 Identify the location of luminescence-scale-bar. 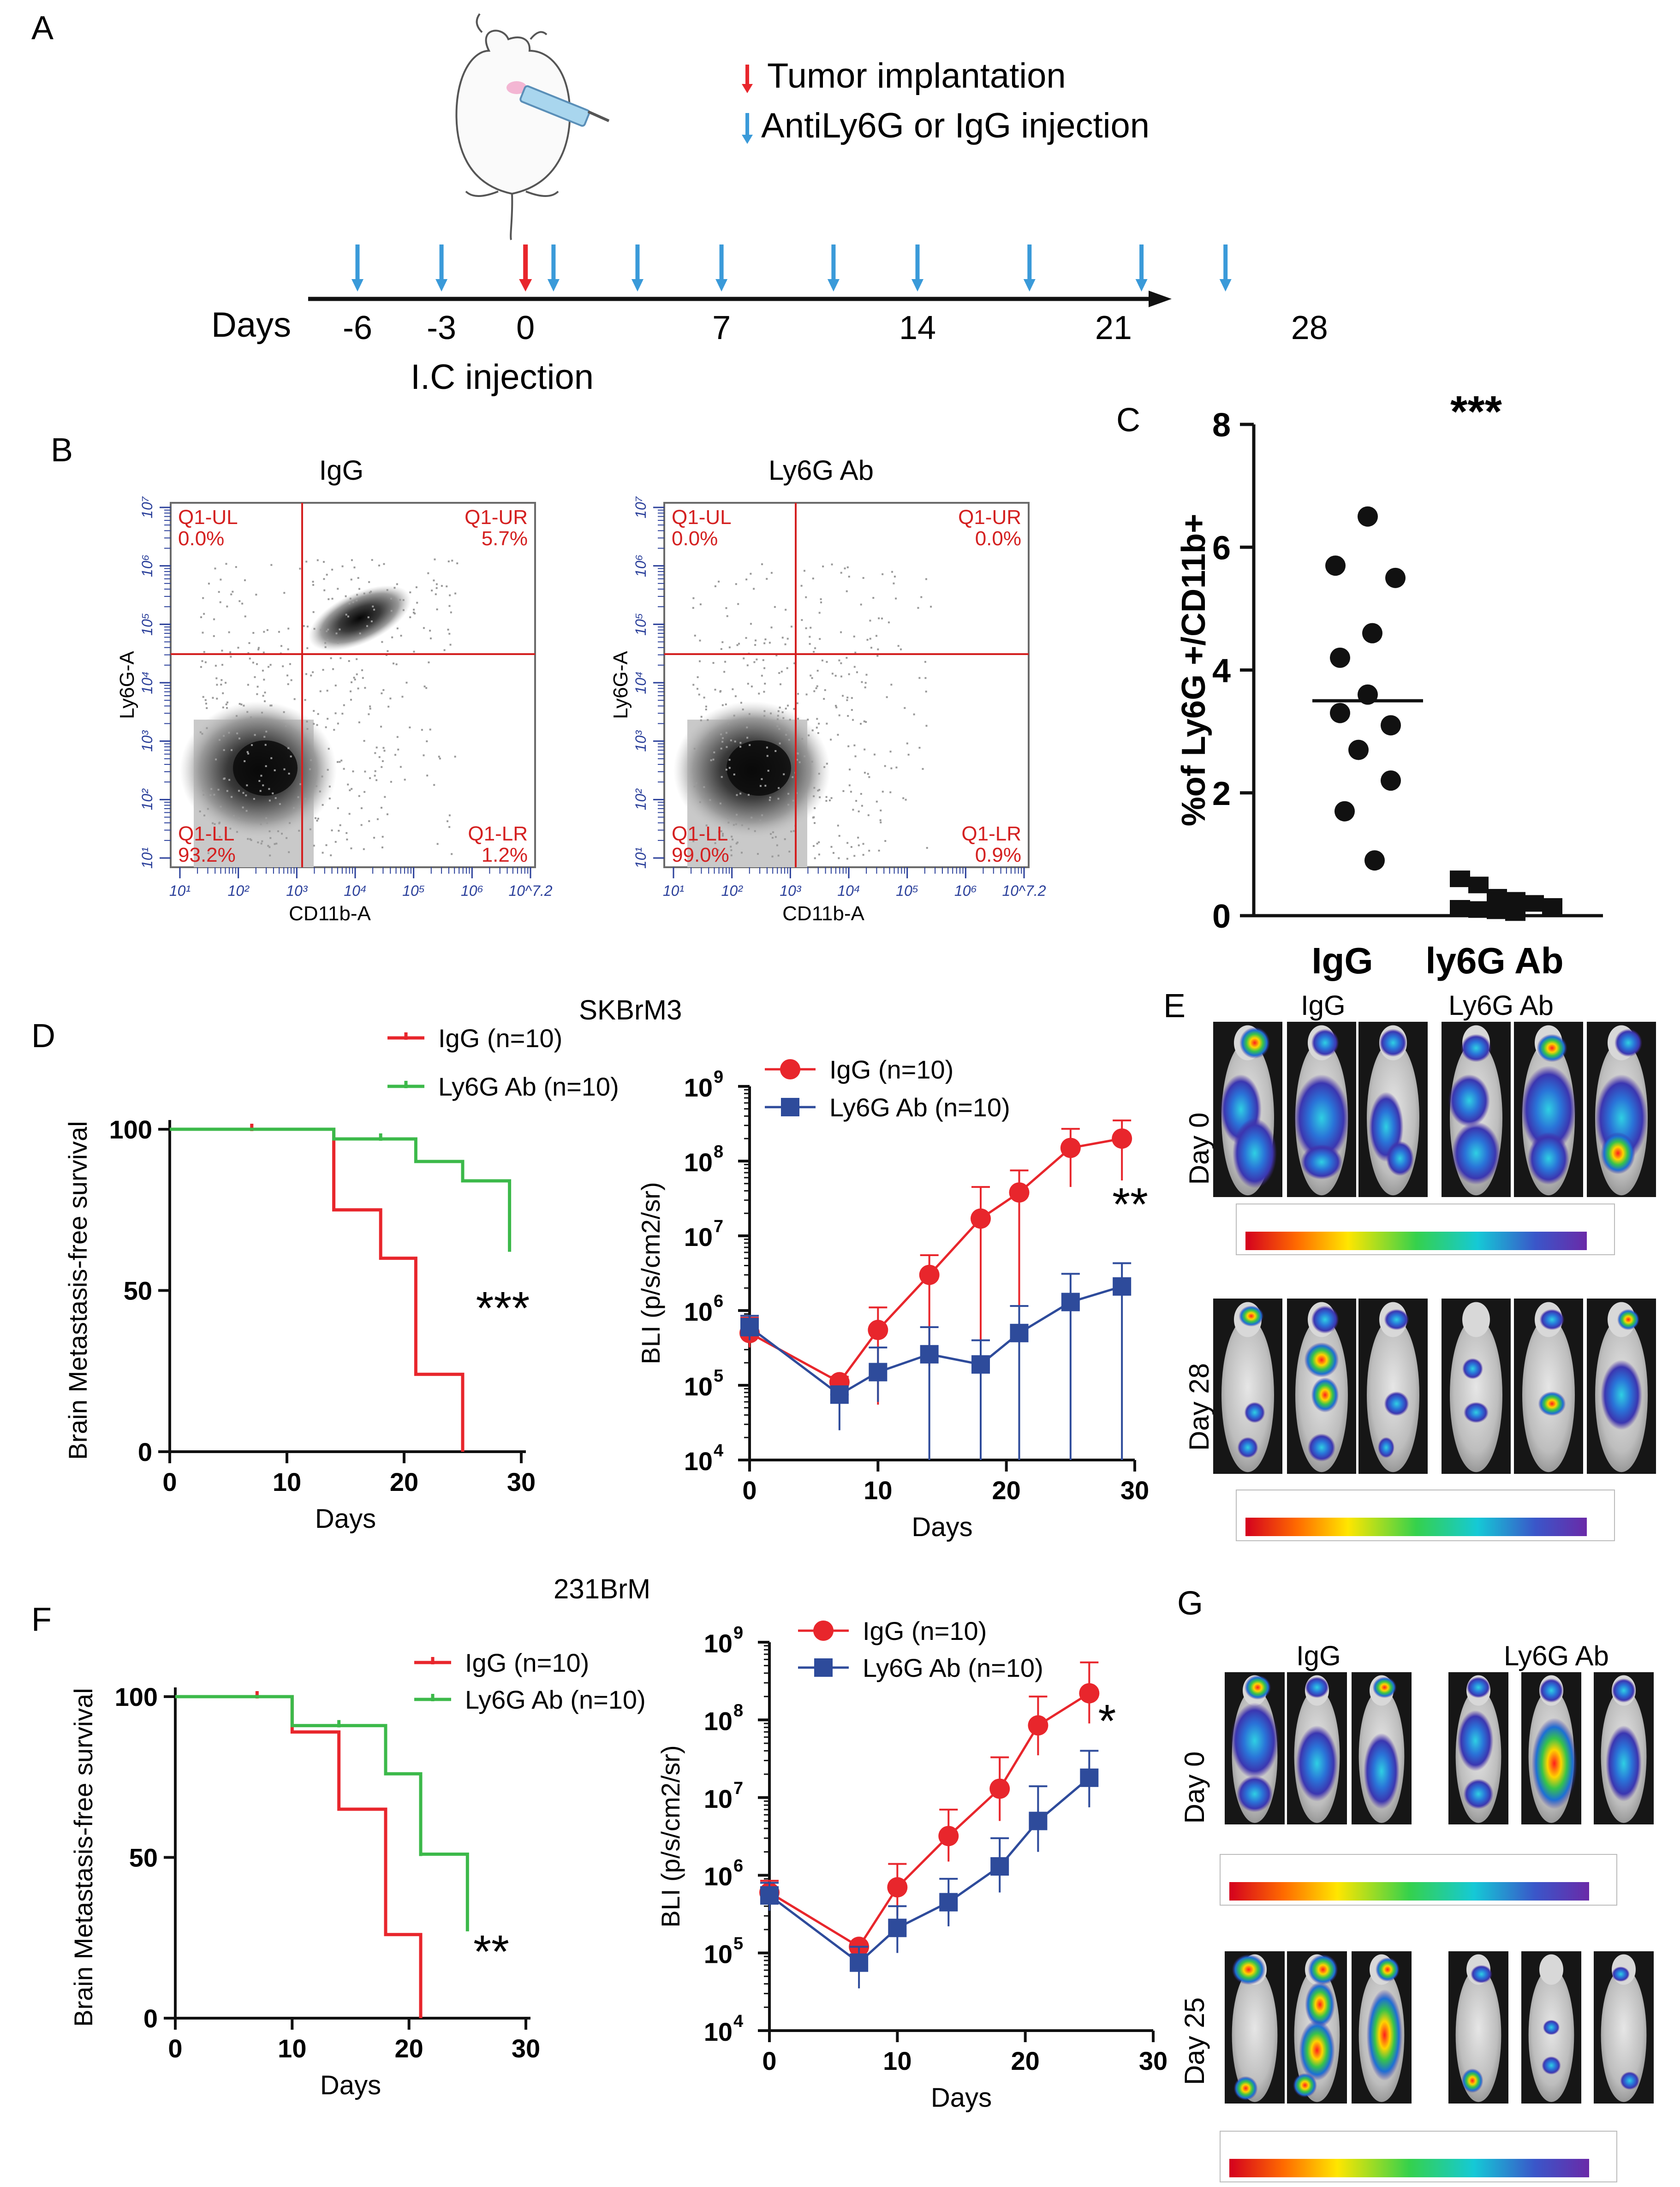
(1409, 2168).